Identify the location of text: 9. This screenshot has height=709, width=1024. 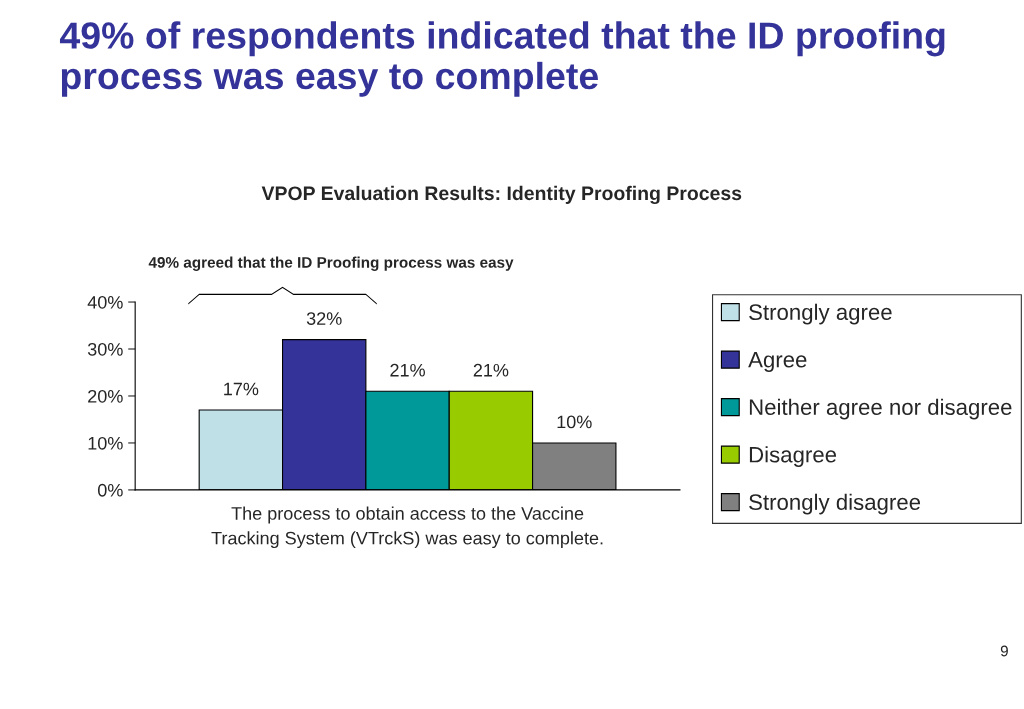
(1004, 651).